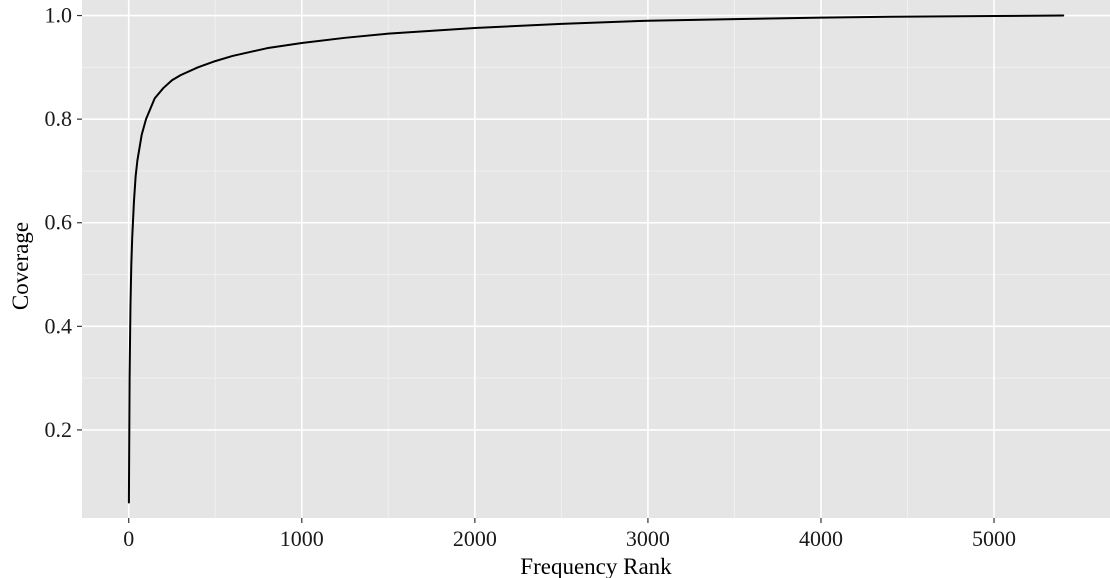 The width and height of the screenshot is (1110, 578). Describe the element at coordinates (569, 538) in the screenshot. I see `x-tick-labels: 0 1000 2000 3000 4000 5000` at that location.